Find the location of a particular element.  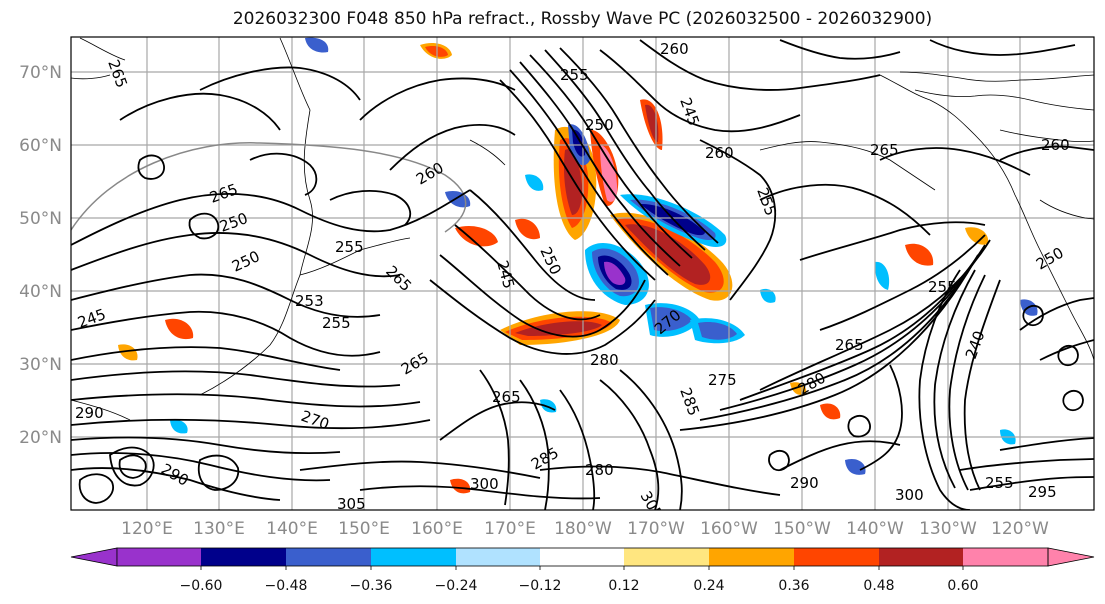

colorbar-tick-label: −0.48 is located at coordinates (286, 586).